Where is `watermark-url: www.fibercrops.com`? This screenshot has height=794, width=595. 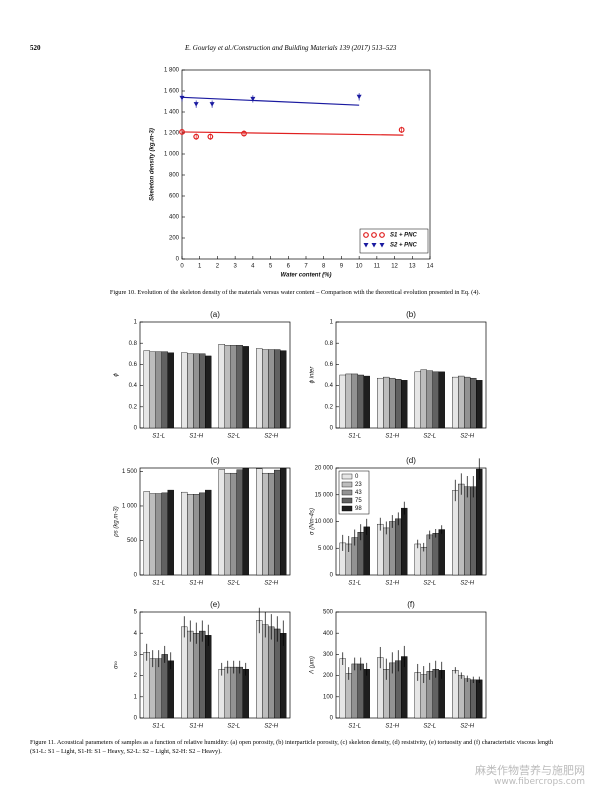 watermark-url: www.fibercrops.com is located at coordinates (539, 782).